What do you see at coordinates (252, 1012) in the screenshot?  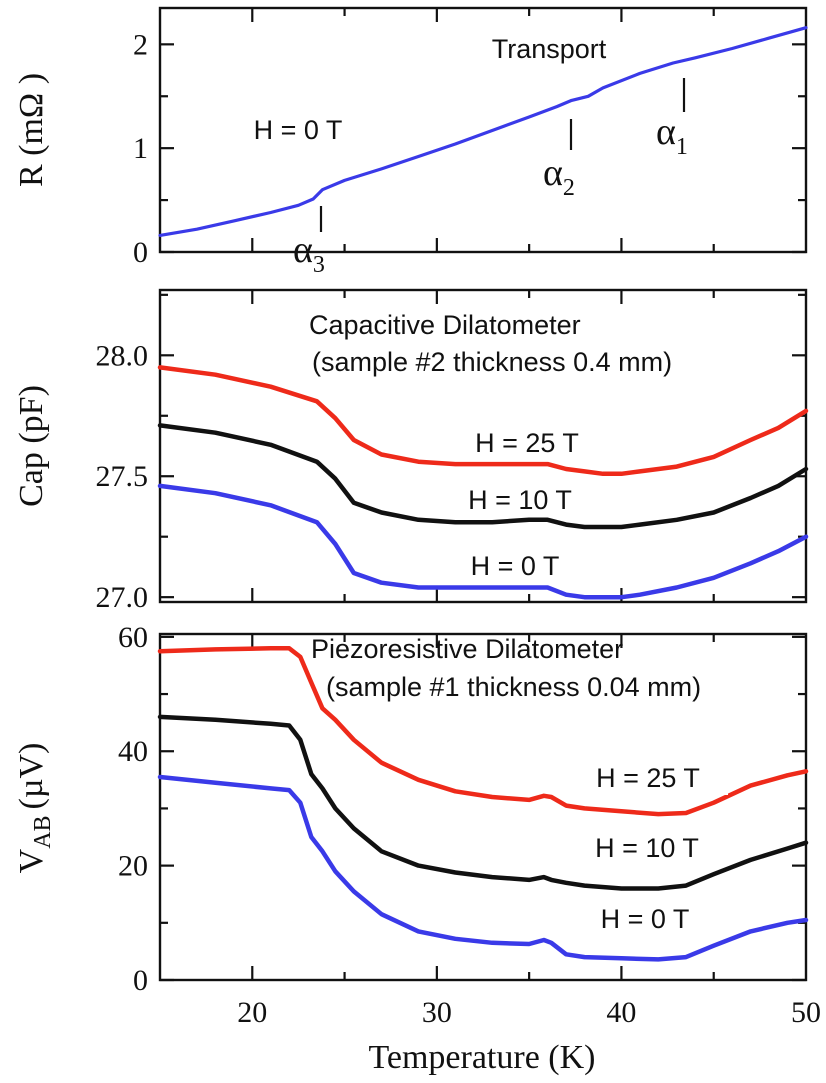 I see `x-tick-label: 20` at bounding box center [252, 1012].